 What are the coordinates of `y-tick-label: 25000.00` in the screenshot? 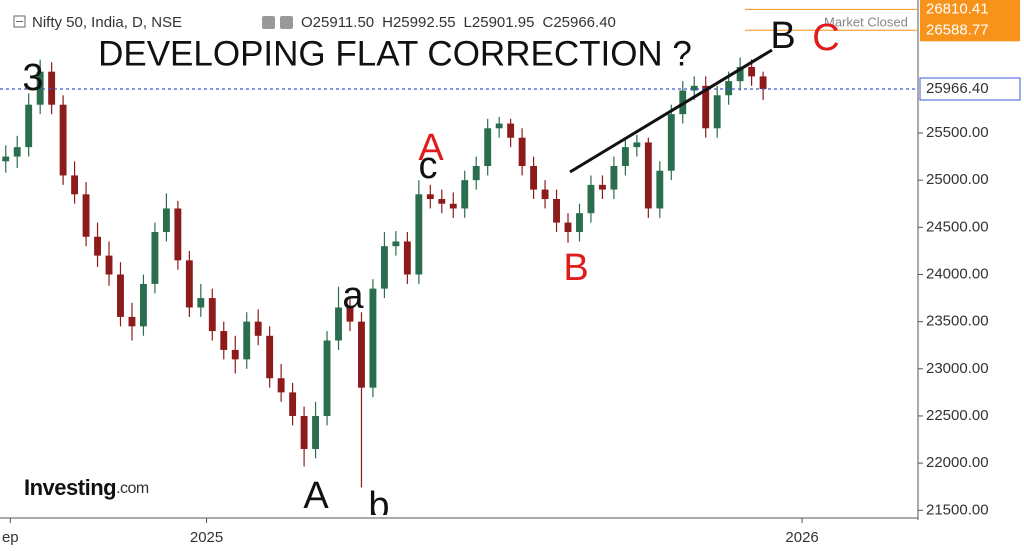 It's located at (957, 179).